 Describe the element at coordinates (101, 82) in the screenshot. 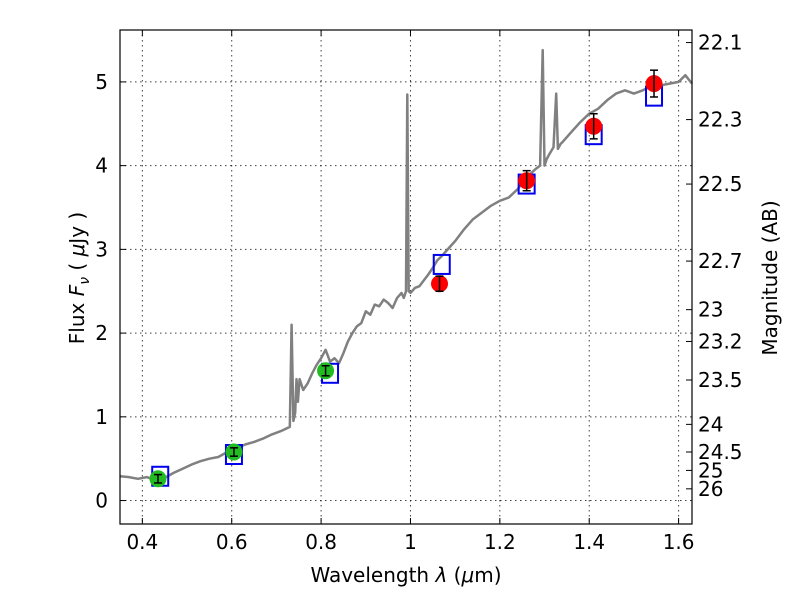

I see `y-tick-label: 5` at that location.